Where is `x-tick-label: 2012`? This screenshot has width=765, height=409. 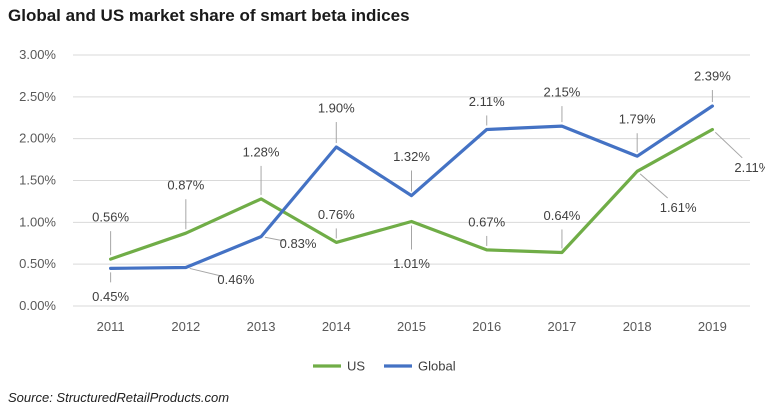
x-tick-label: 2012 is located at coordinates (185, 326).